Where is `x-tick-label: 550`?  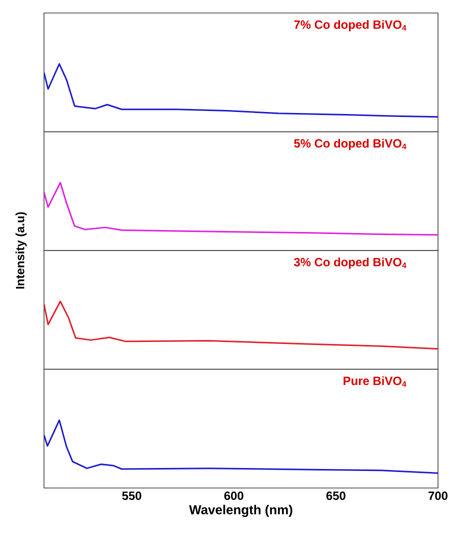 x-tick-label: 550 is located at coordinates (132, 496).